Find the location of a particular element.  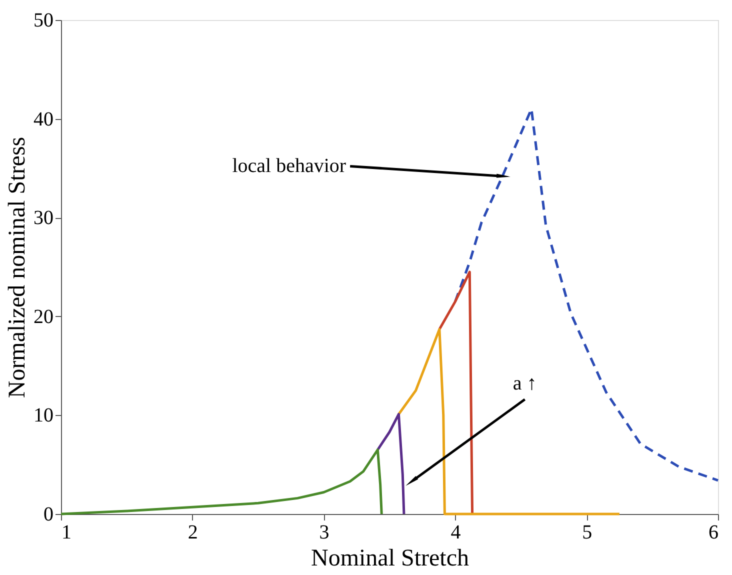

y-tick-label: 30 is located at coordinates (44, 218).